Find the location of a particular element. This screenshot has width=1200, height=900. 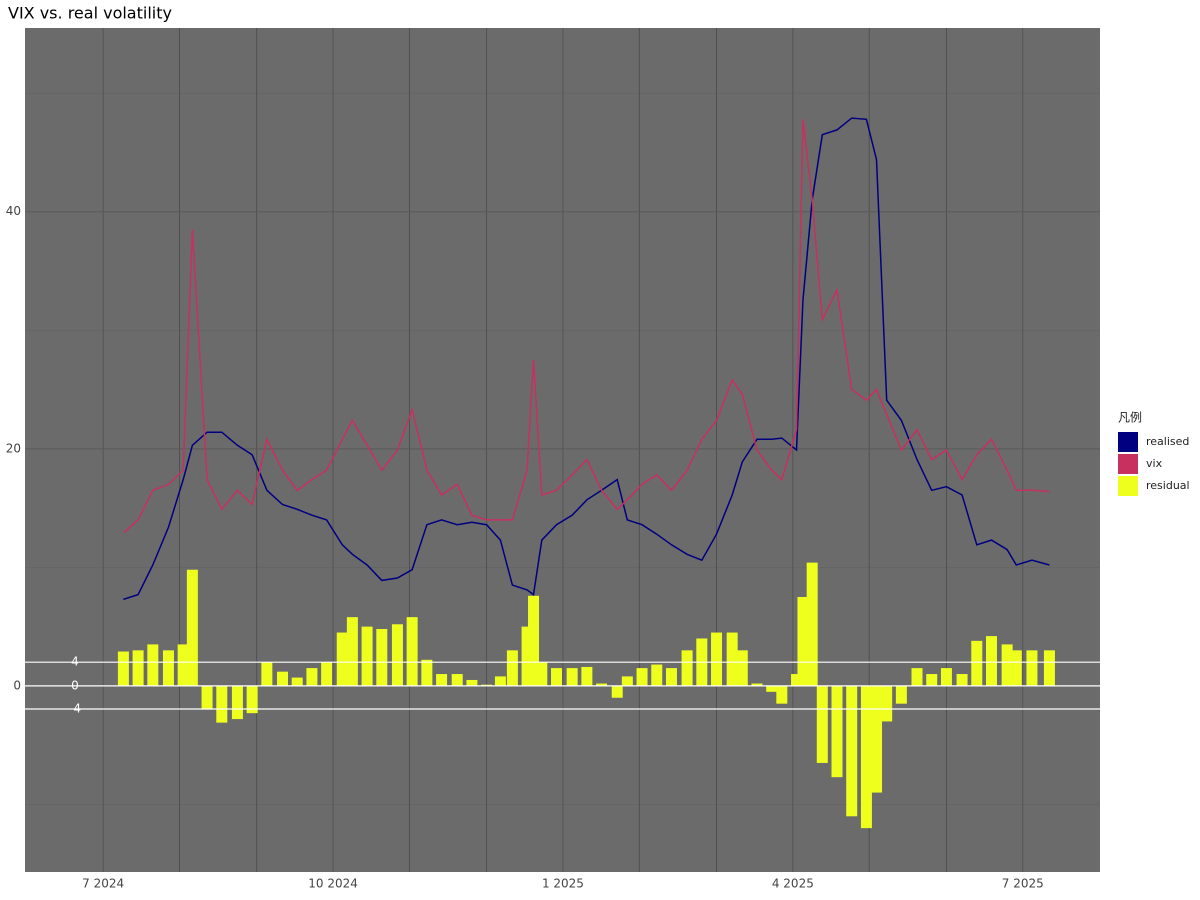

y-tick-label: 40 is located at coordinates (13, 211).